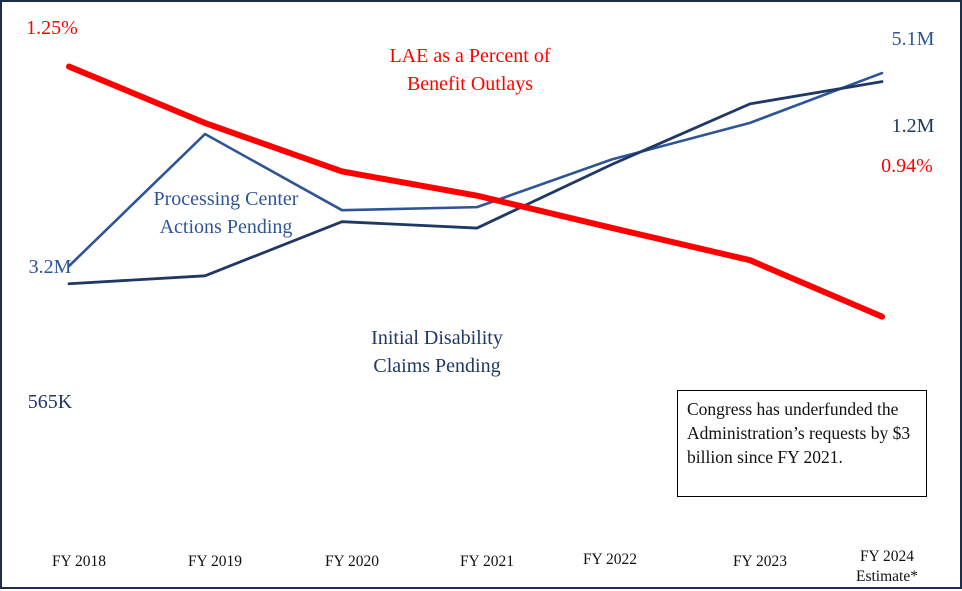 This screenshot has height=591, width=962. What do you see at coordinates (907, 166) in the screenshot?
I see `end-value-label: 0.94%` at bounding box center [907, 166].